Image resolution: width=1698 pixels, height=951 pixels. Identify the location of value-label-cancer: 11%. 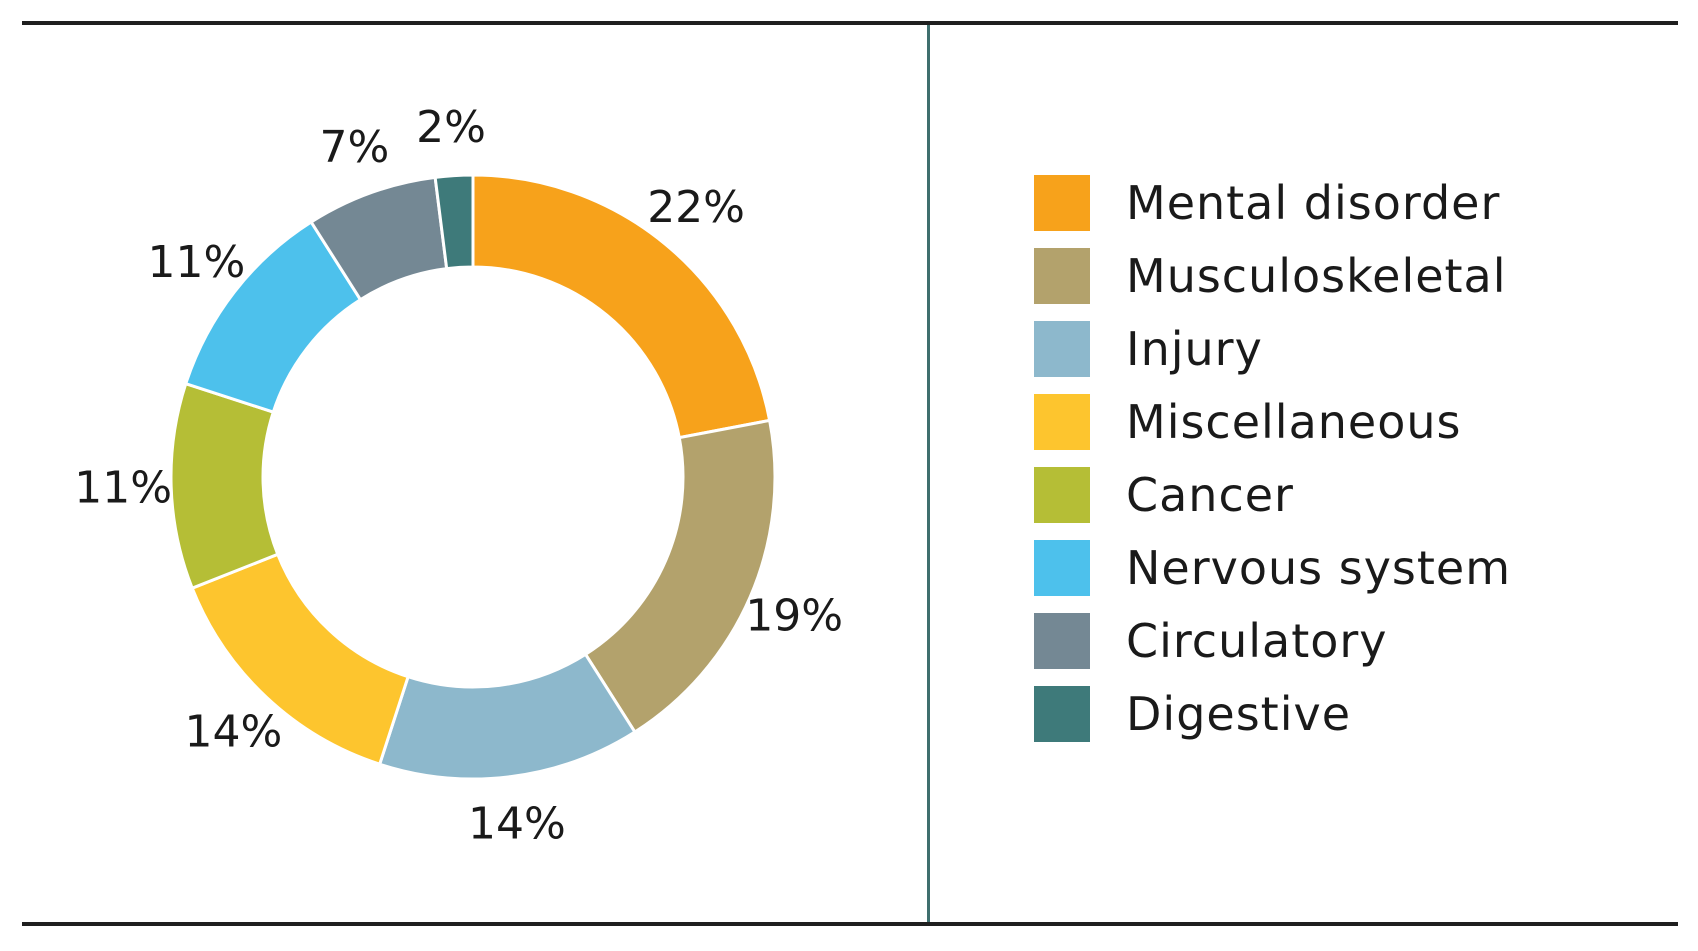
(123, 487).